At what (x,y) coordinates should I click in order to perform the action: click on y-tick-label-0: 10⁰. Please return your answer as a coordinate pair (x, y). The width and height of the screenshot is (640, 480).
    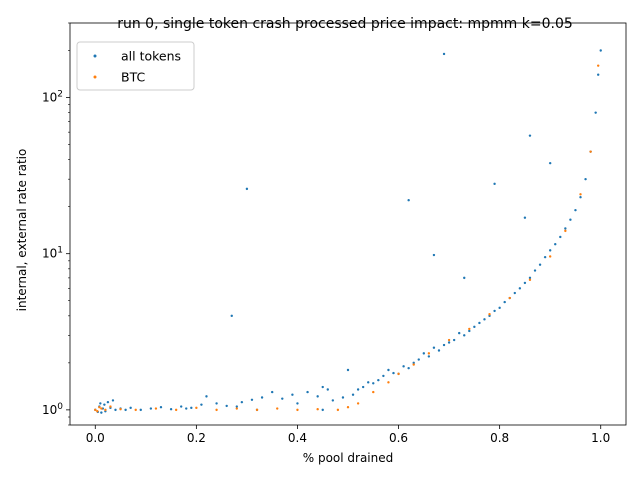
    Looking at the image, I should click on (52, 409).